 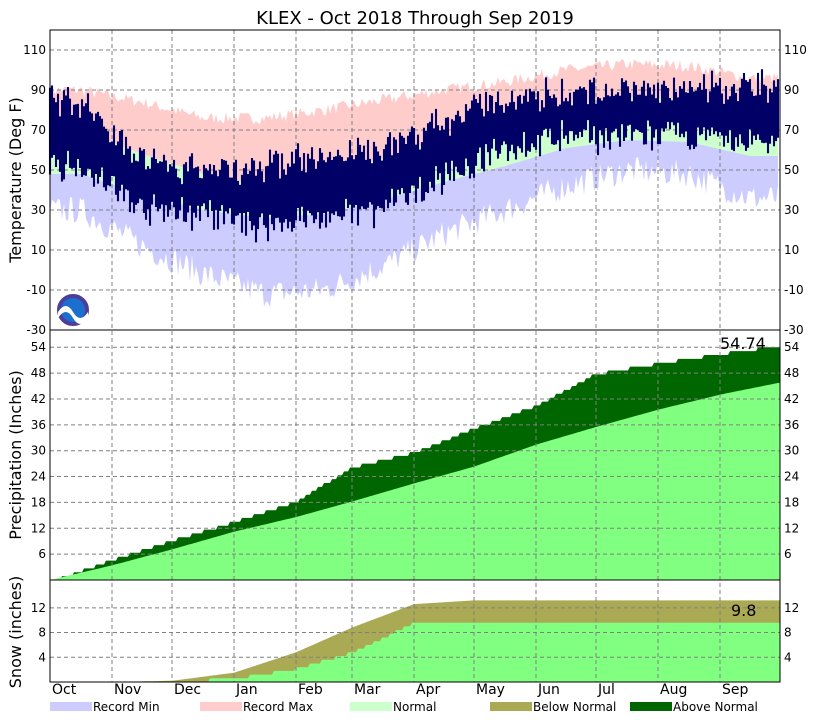 What do you see at coordinates (428, 690) in the screenshot?
I see `month-label: Apr` at bounding box center [428, 690].